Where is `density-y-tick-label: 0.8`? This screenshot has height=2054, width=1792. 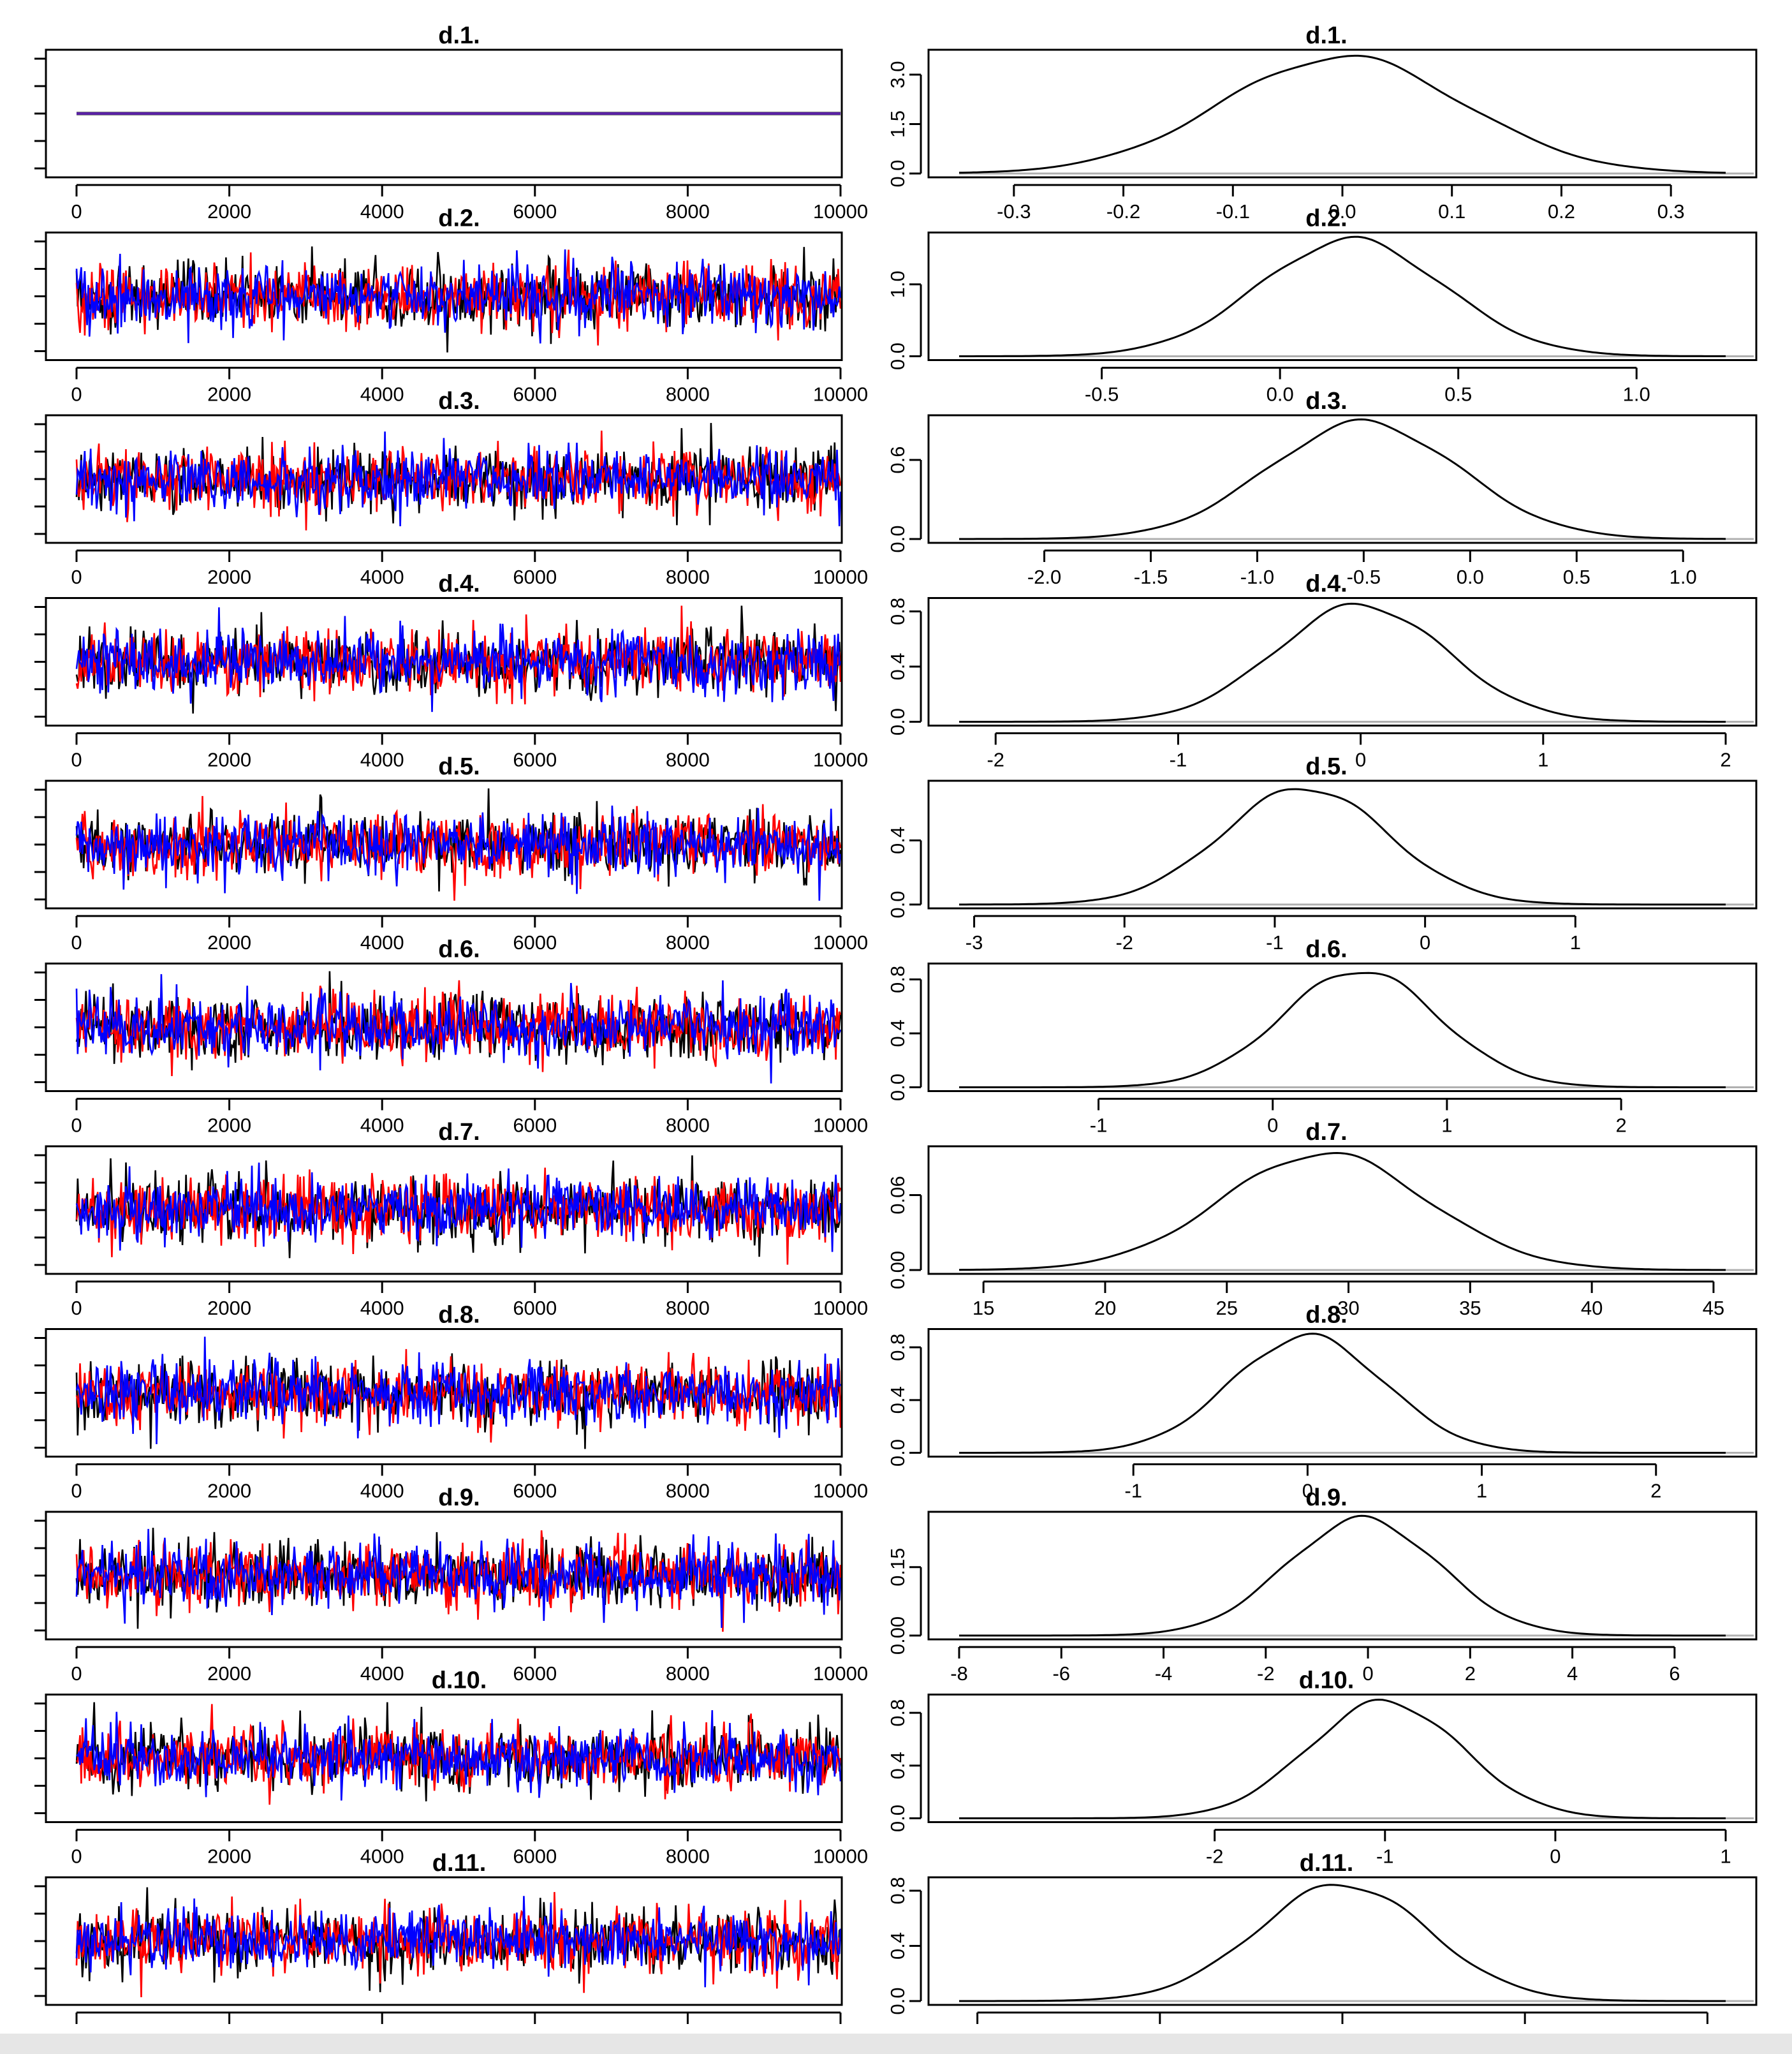
density-y-tick-label: 0.8 is located at coordinates (898, 611).